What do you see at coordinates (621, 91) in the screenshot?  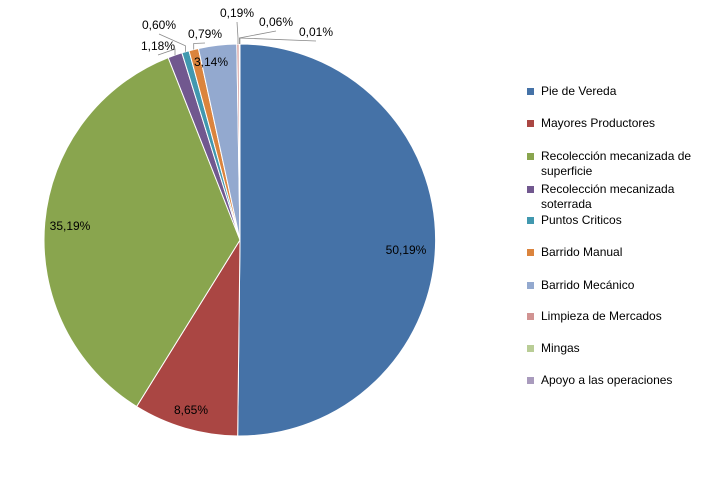 I see `legend-item: Pie de Vereda` at bounding box center [621, 91].